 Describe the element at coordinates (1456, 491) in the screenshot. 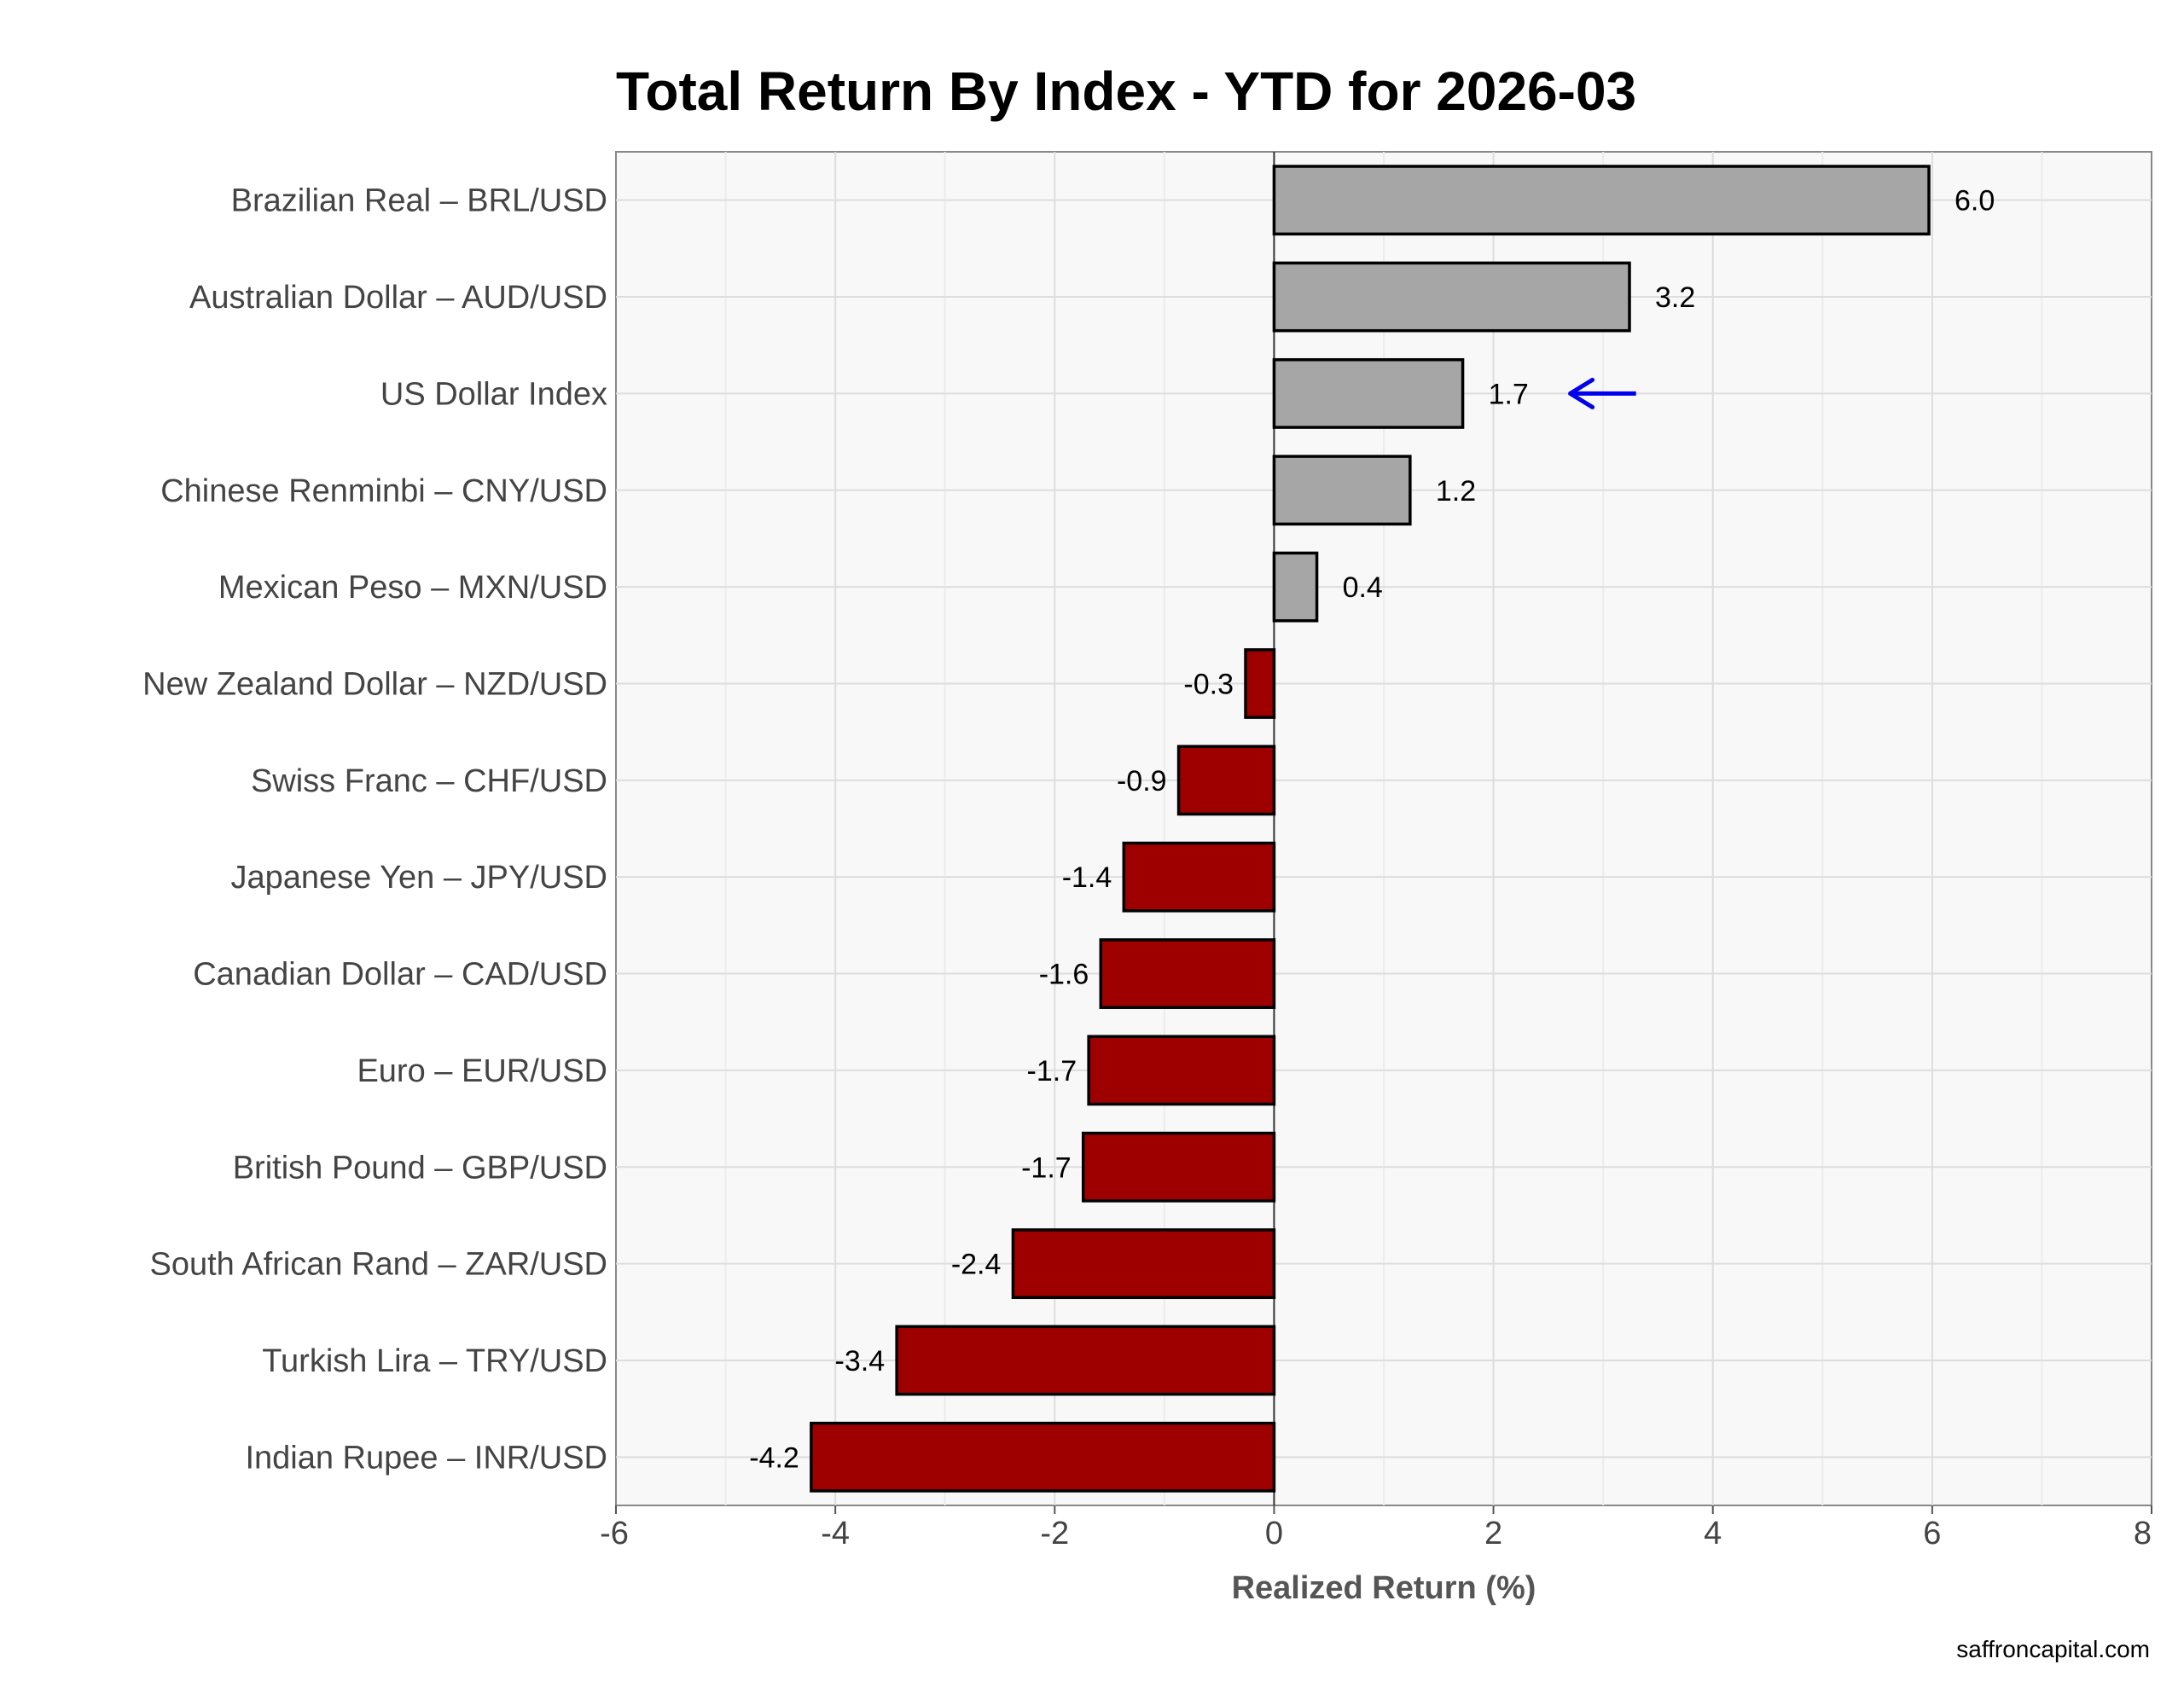

I see `bar-value-label: 1.2` at that location.